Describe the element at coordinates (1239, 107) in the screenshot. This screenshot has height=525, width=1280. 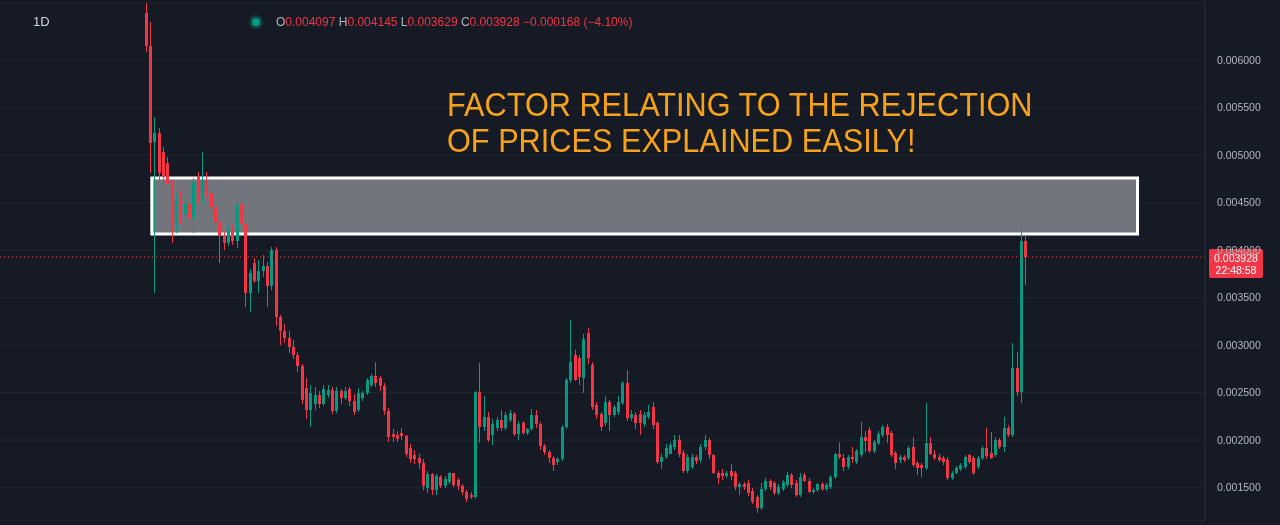
I see `y-tick-label: 0.005500` at that location.